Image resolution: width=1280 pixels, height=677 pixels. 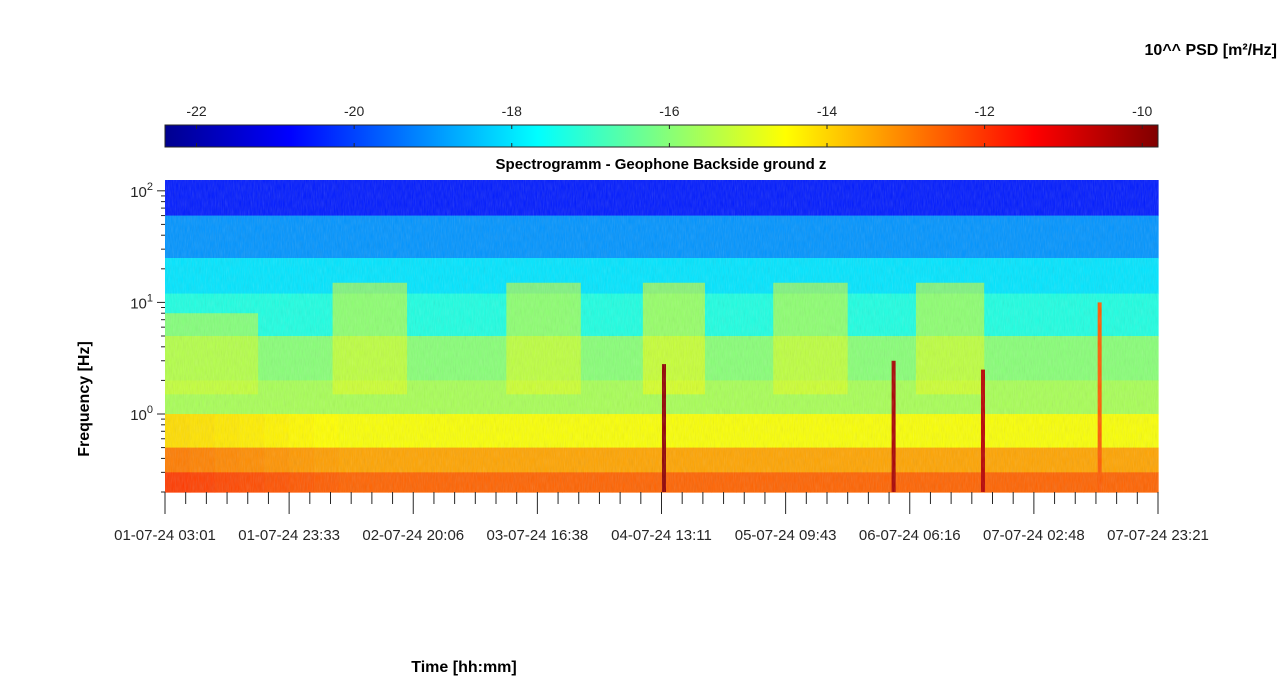 I want to click on x-tick-label: 02-07-24 20:06, so click(x=413, y=535).